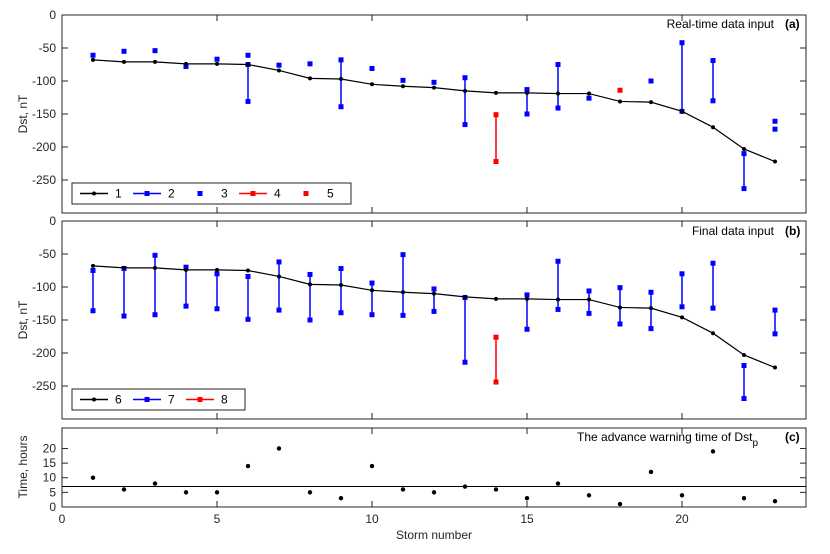 Image resolution: width=830 pixels, height=554 pixels. I want to click on x-tick-label: 20, so click(682, 519).